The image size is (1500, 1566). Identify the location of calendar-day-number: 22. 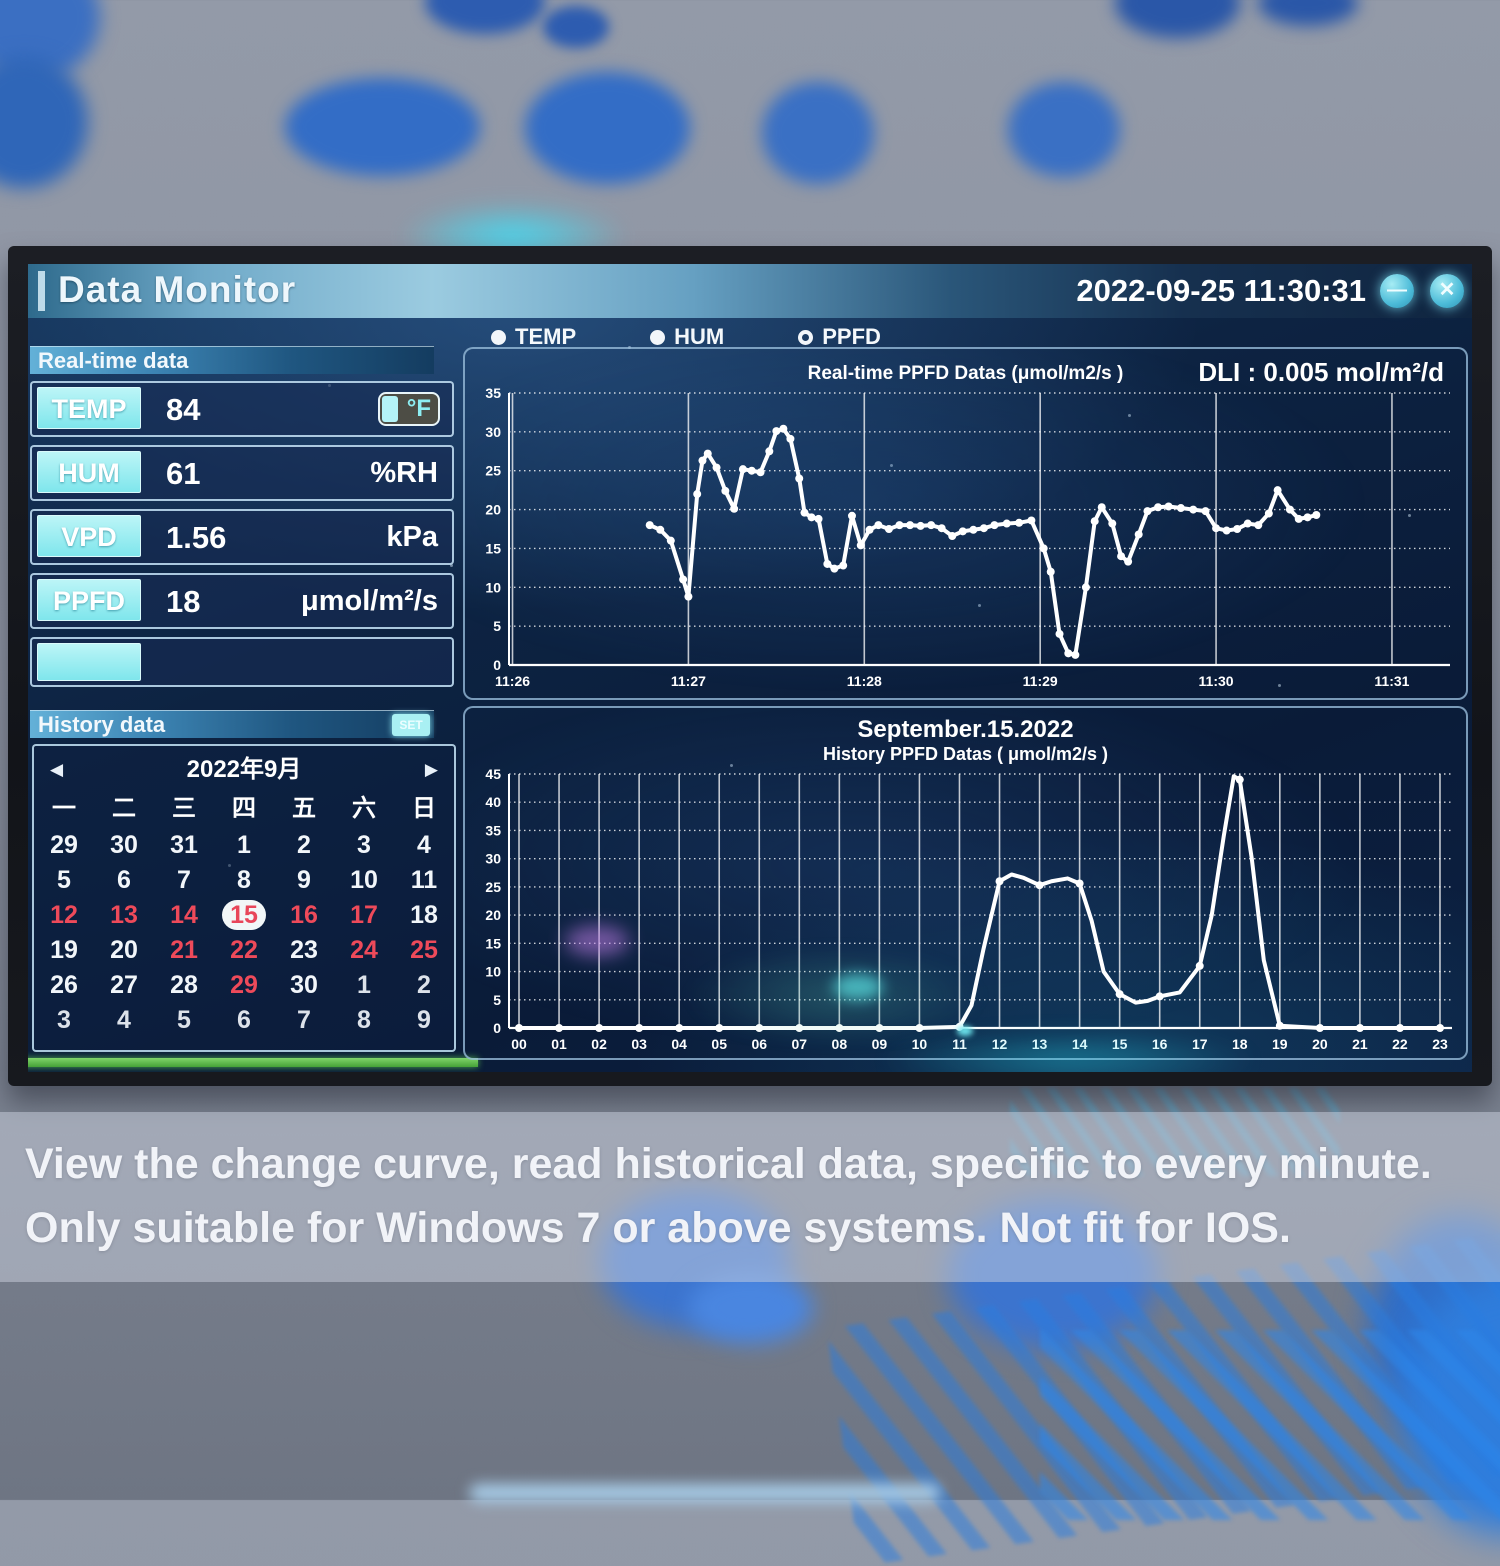
(244, 950).